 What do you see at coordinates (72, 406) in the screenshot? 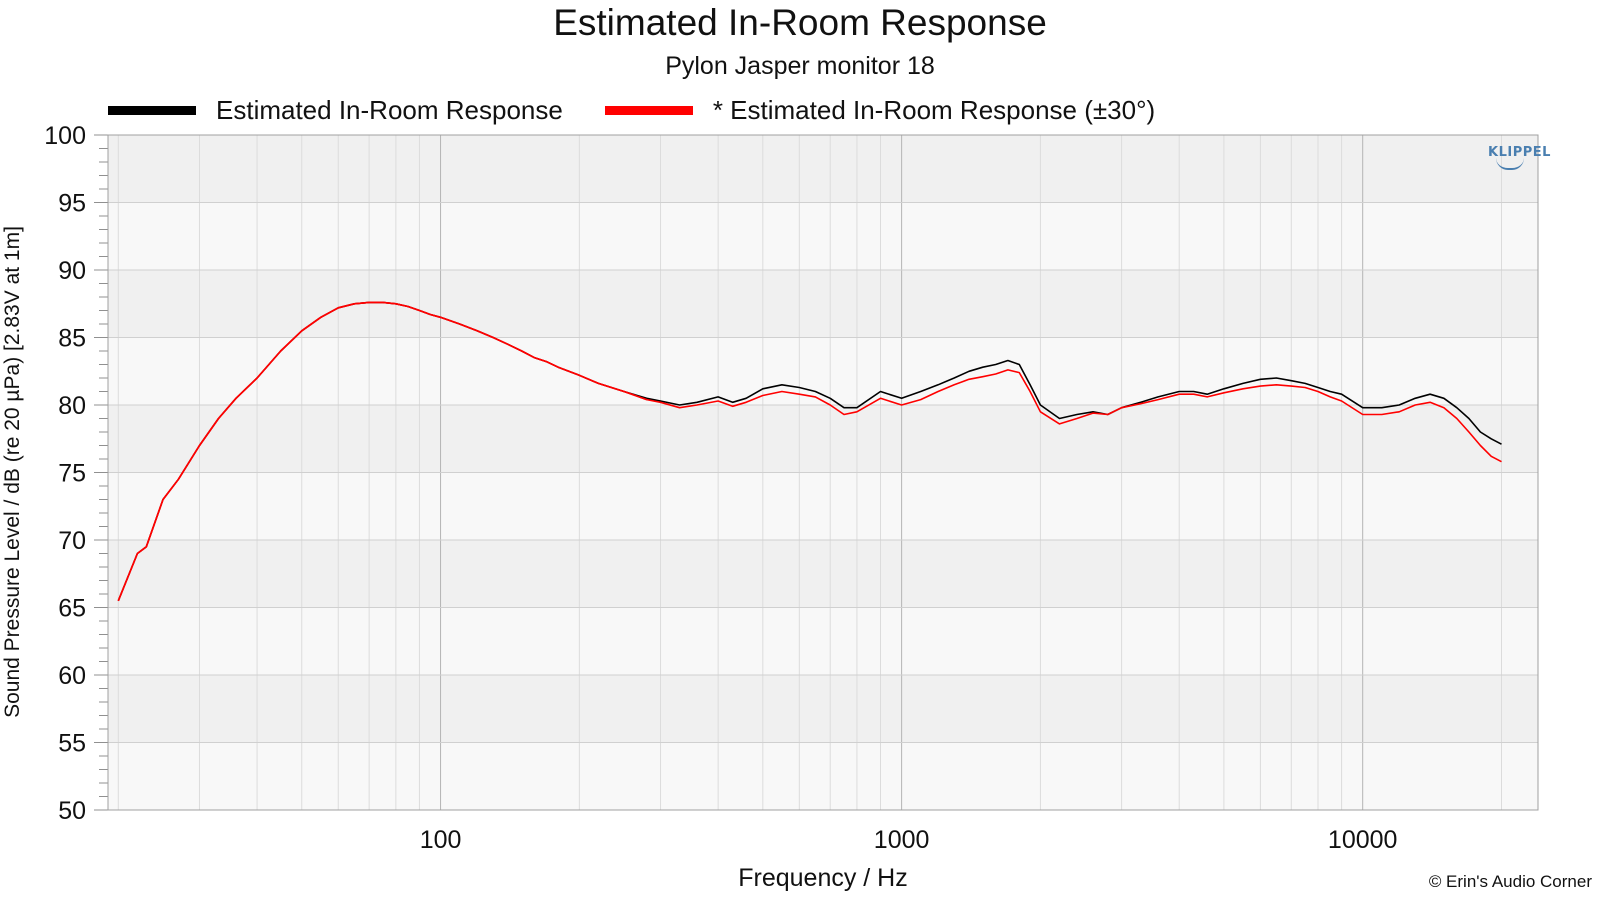
I see `y-tick-label: 80` at bounding box center [72, 406].